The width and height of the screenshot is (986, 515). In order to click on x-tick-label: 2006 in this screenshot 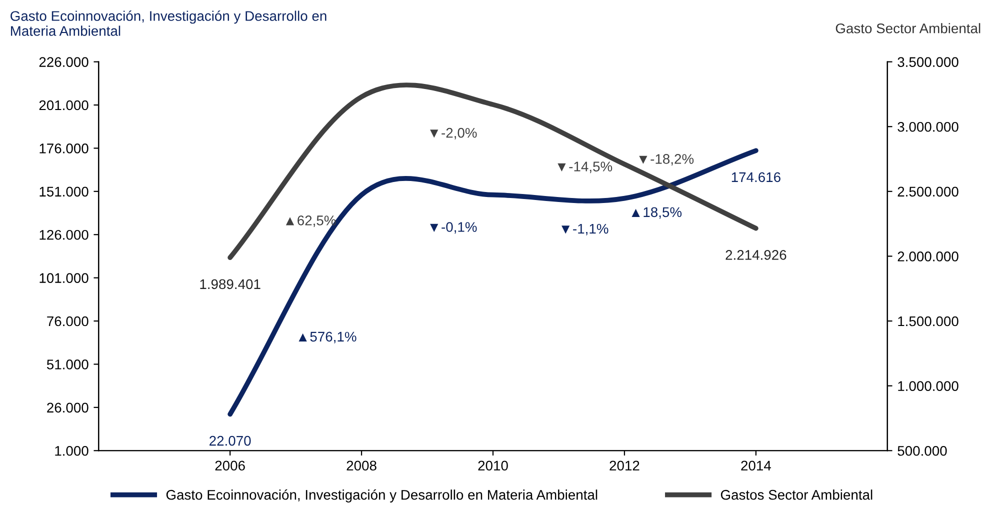, I will do `click(230, 465)`.